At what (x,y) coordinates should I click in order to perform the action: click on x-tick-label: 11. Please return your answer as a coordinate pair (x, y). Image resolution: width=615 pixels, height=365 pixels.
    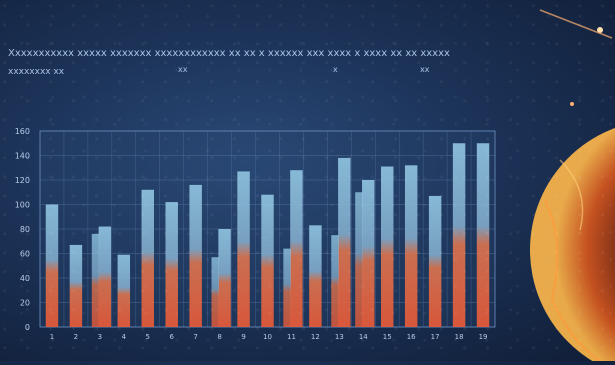
    Looking at the image, I should click on (291, 337).